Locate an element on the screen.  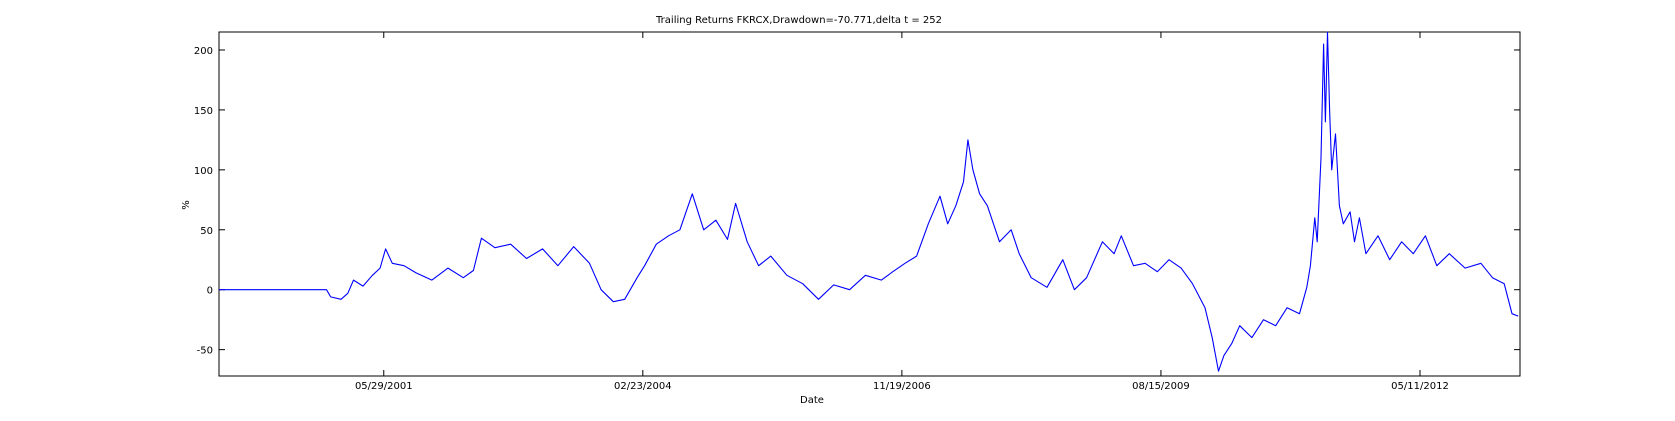
y-axis-label: % is located at coordinates (186, 205).